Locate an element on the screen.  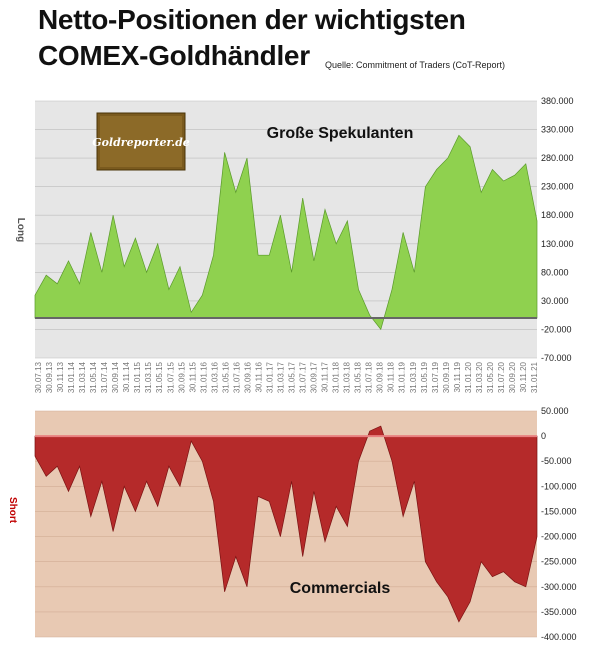
x-tick-label: 30.09.16 is located at coordinates (247, 377).